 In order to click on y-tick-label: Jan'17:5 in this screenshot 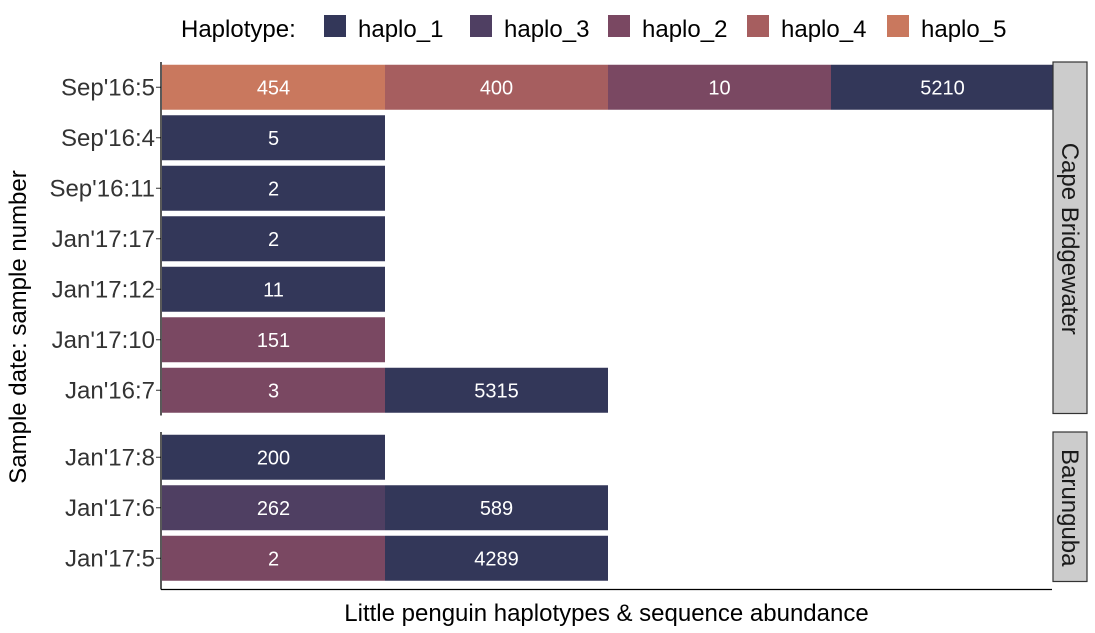, I will do `click(110, 558)`.